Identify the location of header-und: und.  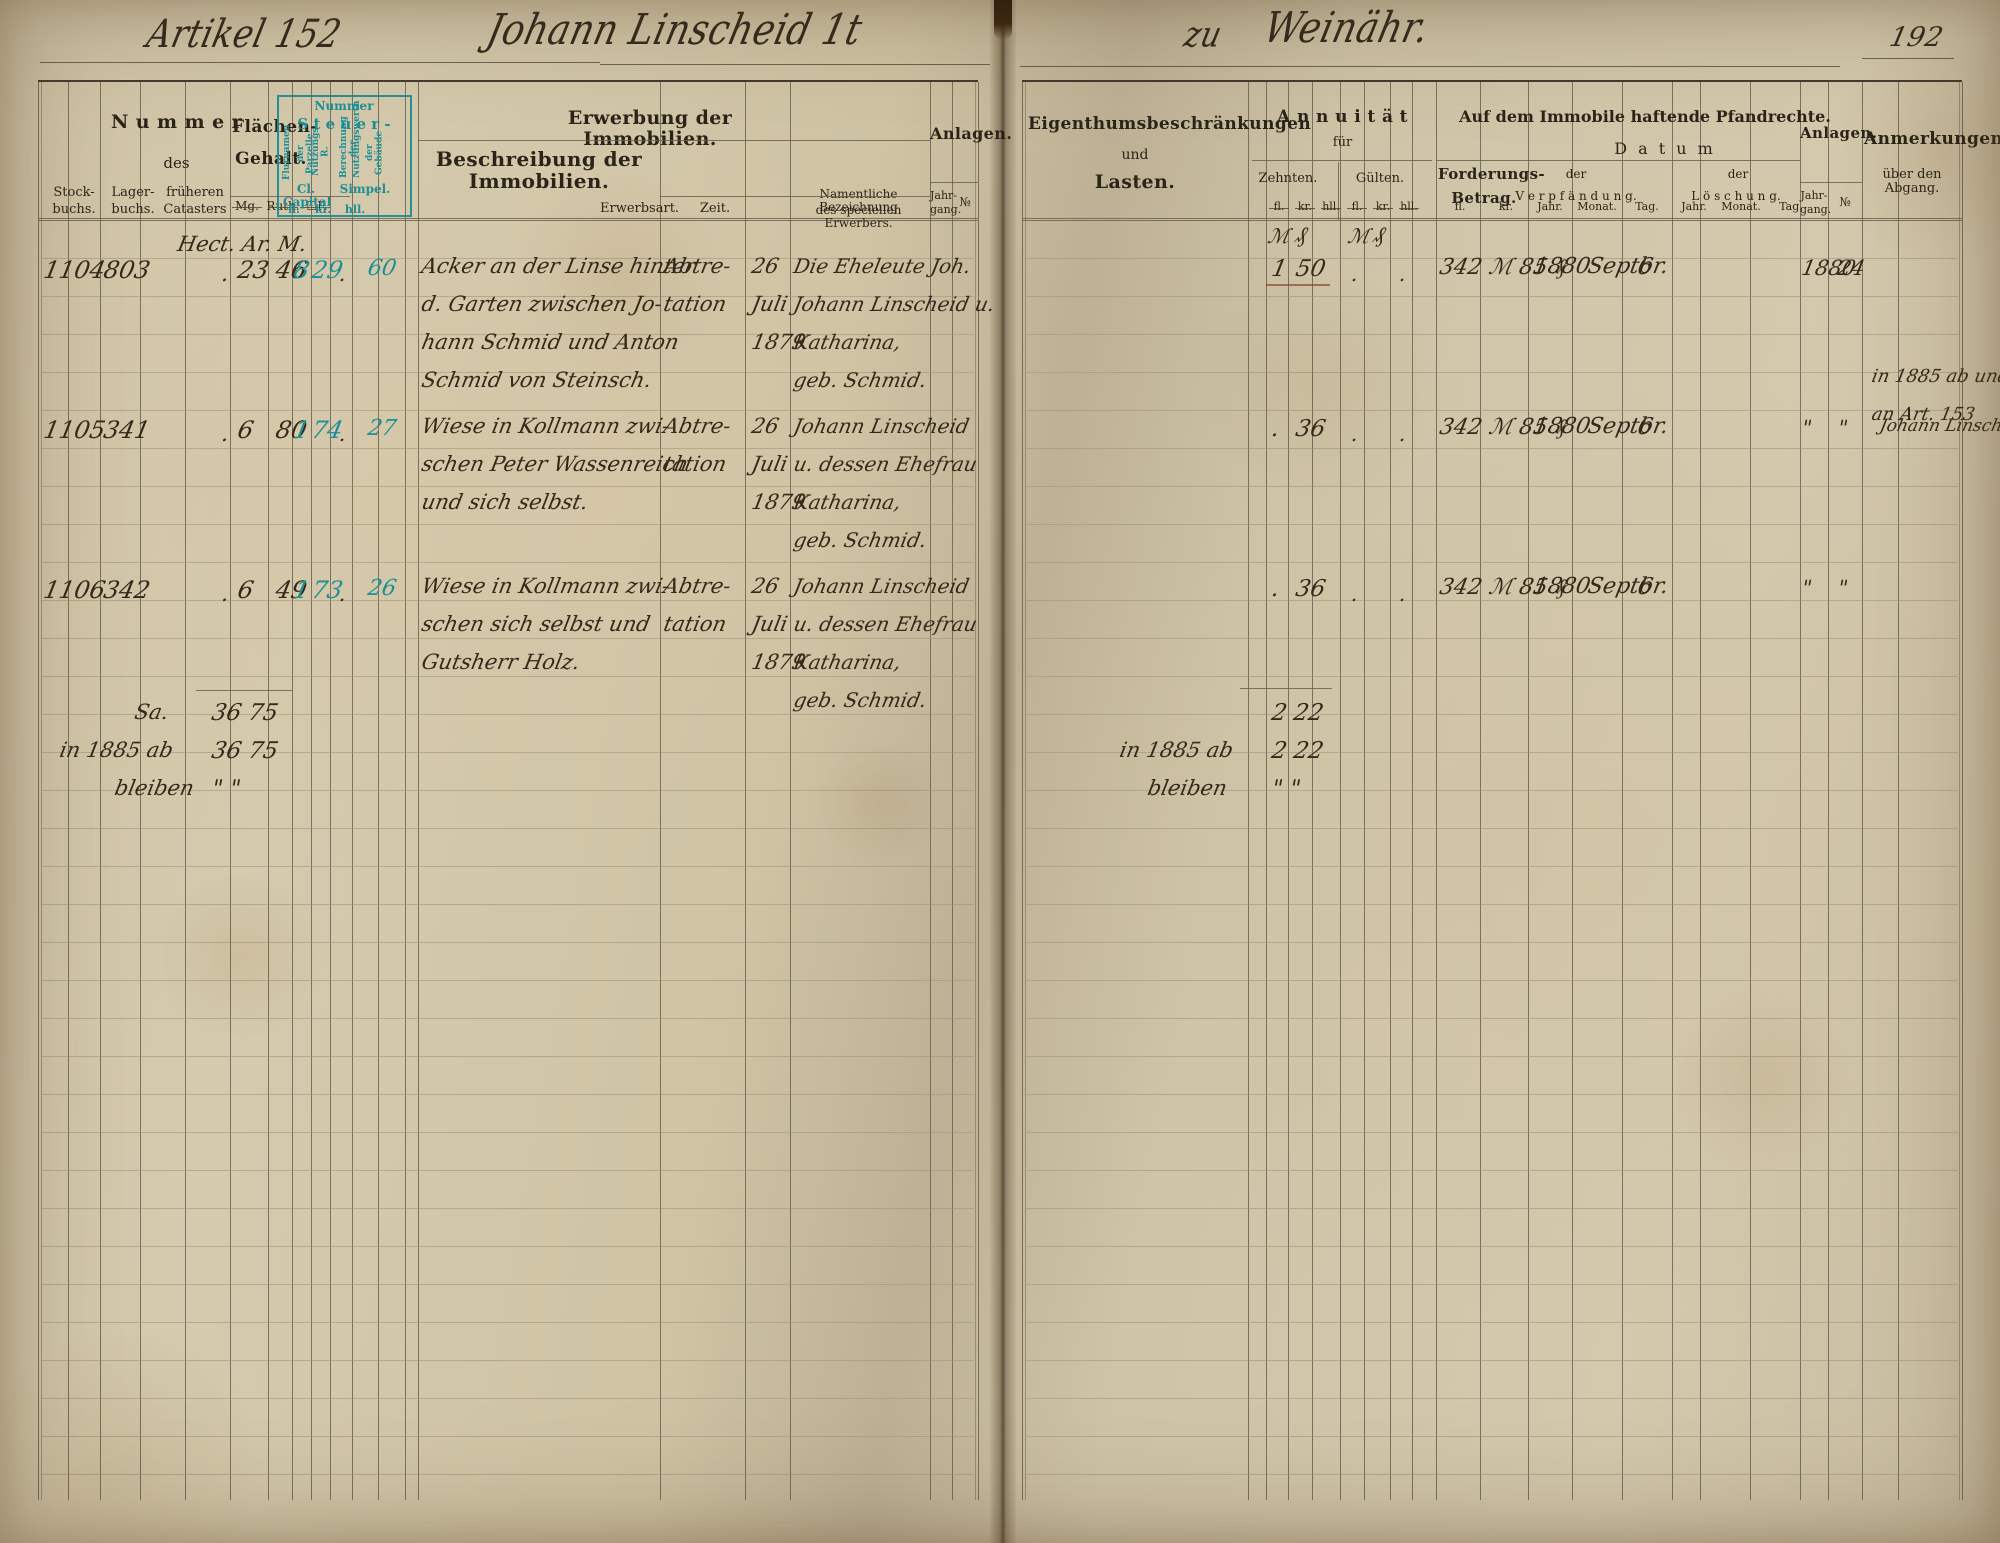
(1135, 155).